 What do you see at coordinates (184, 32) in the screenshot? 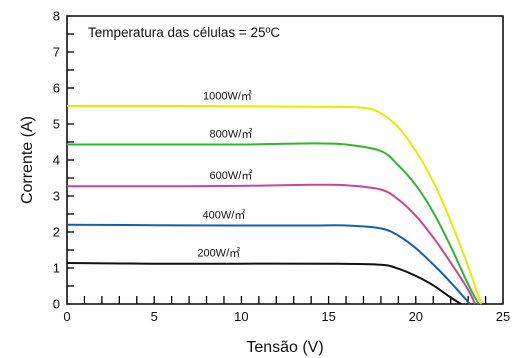
I see `temperature-annotation: Temperatura das células = 25ºC` at bounding box center [184, 32].